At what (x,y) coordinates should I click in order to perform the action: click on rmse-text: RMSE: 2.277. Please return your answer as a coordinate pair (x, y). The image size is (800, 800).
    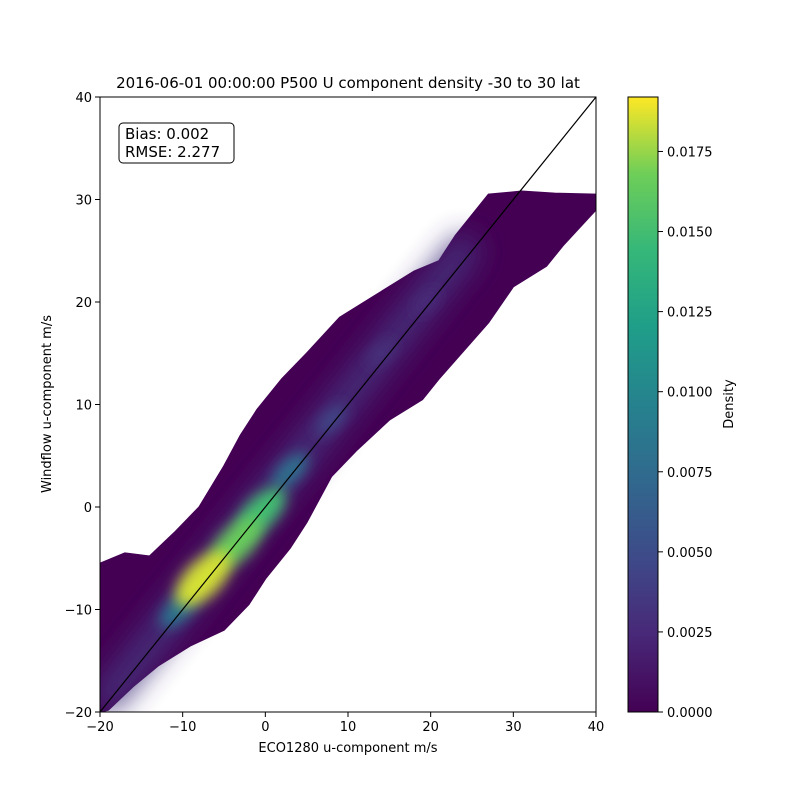
    Looking at the image, I should click on (172, 152).